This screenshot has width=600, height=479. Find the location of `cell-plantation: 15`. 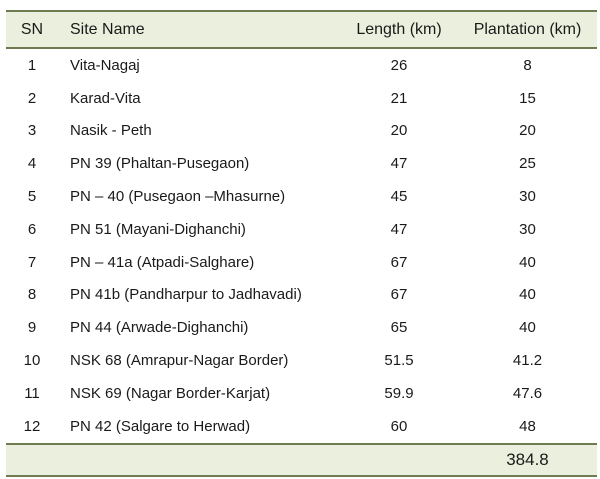

cell-plantation: 15 is located at coordinates (527, 98).